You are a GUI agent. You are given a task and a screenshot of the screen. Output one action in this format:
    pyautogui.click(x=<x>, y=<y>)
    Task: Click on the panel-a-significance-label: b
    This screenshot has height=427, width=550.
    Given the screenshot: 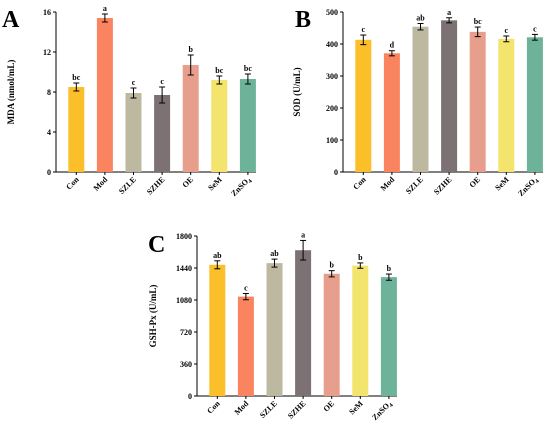 What is the action you would take?
    pyautogui.click(x=190, y=49)
    